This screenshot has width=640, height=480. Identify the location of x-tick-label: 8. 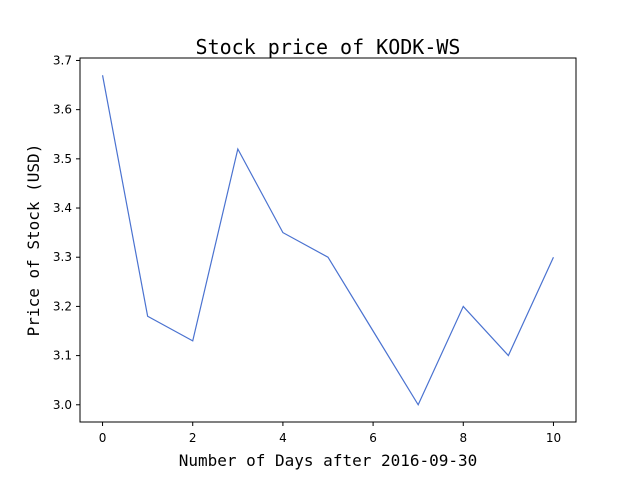
(463, 438).